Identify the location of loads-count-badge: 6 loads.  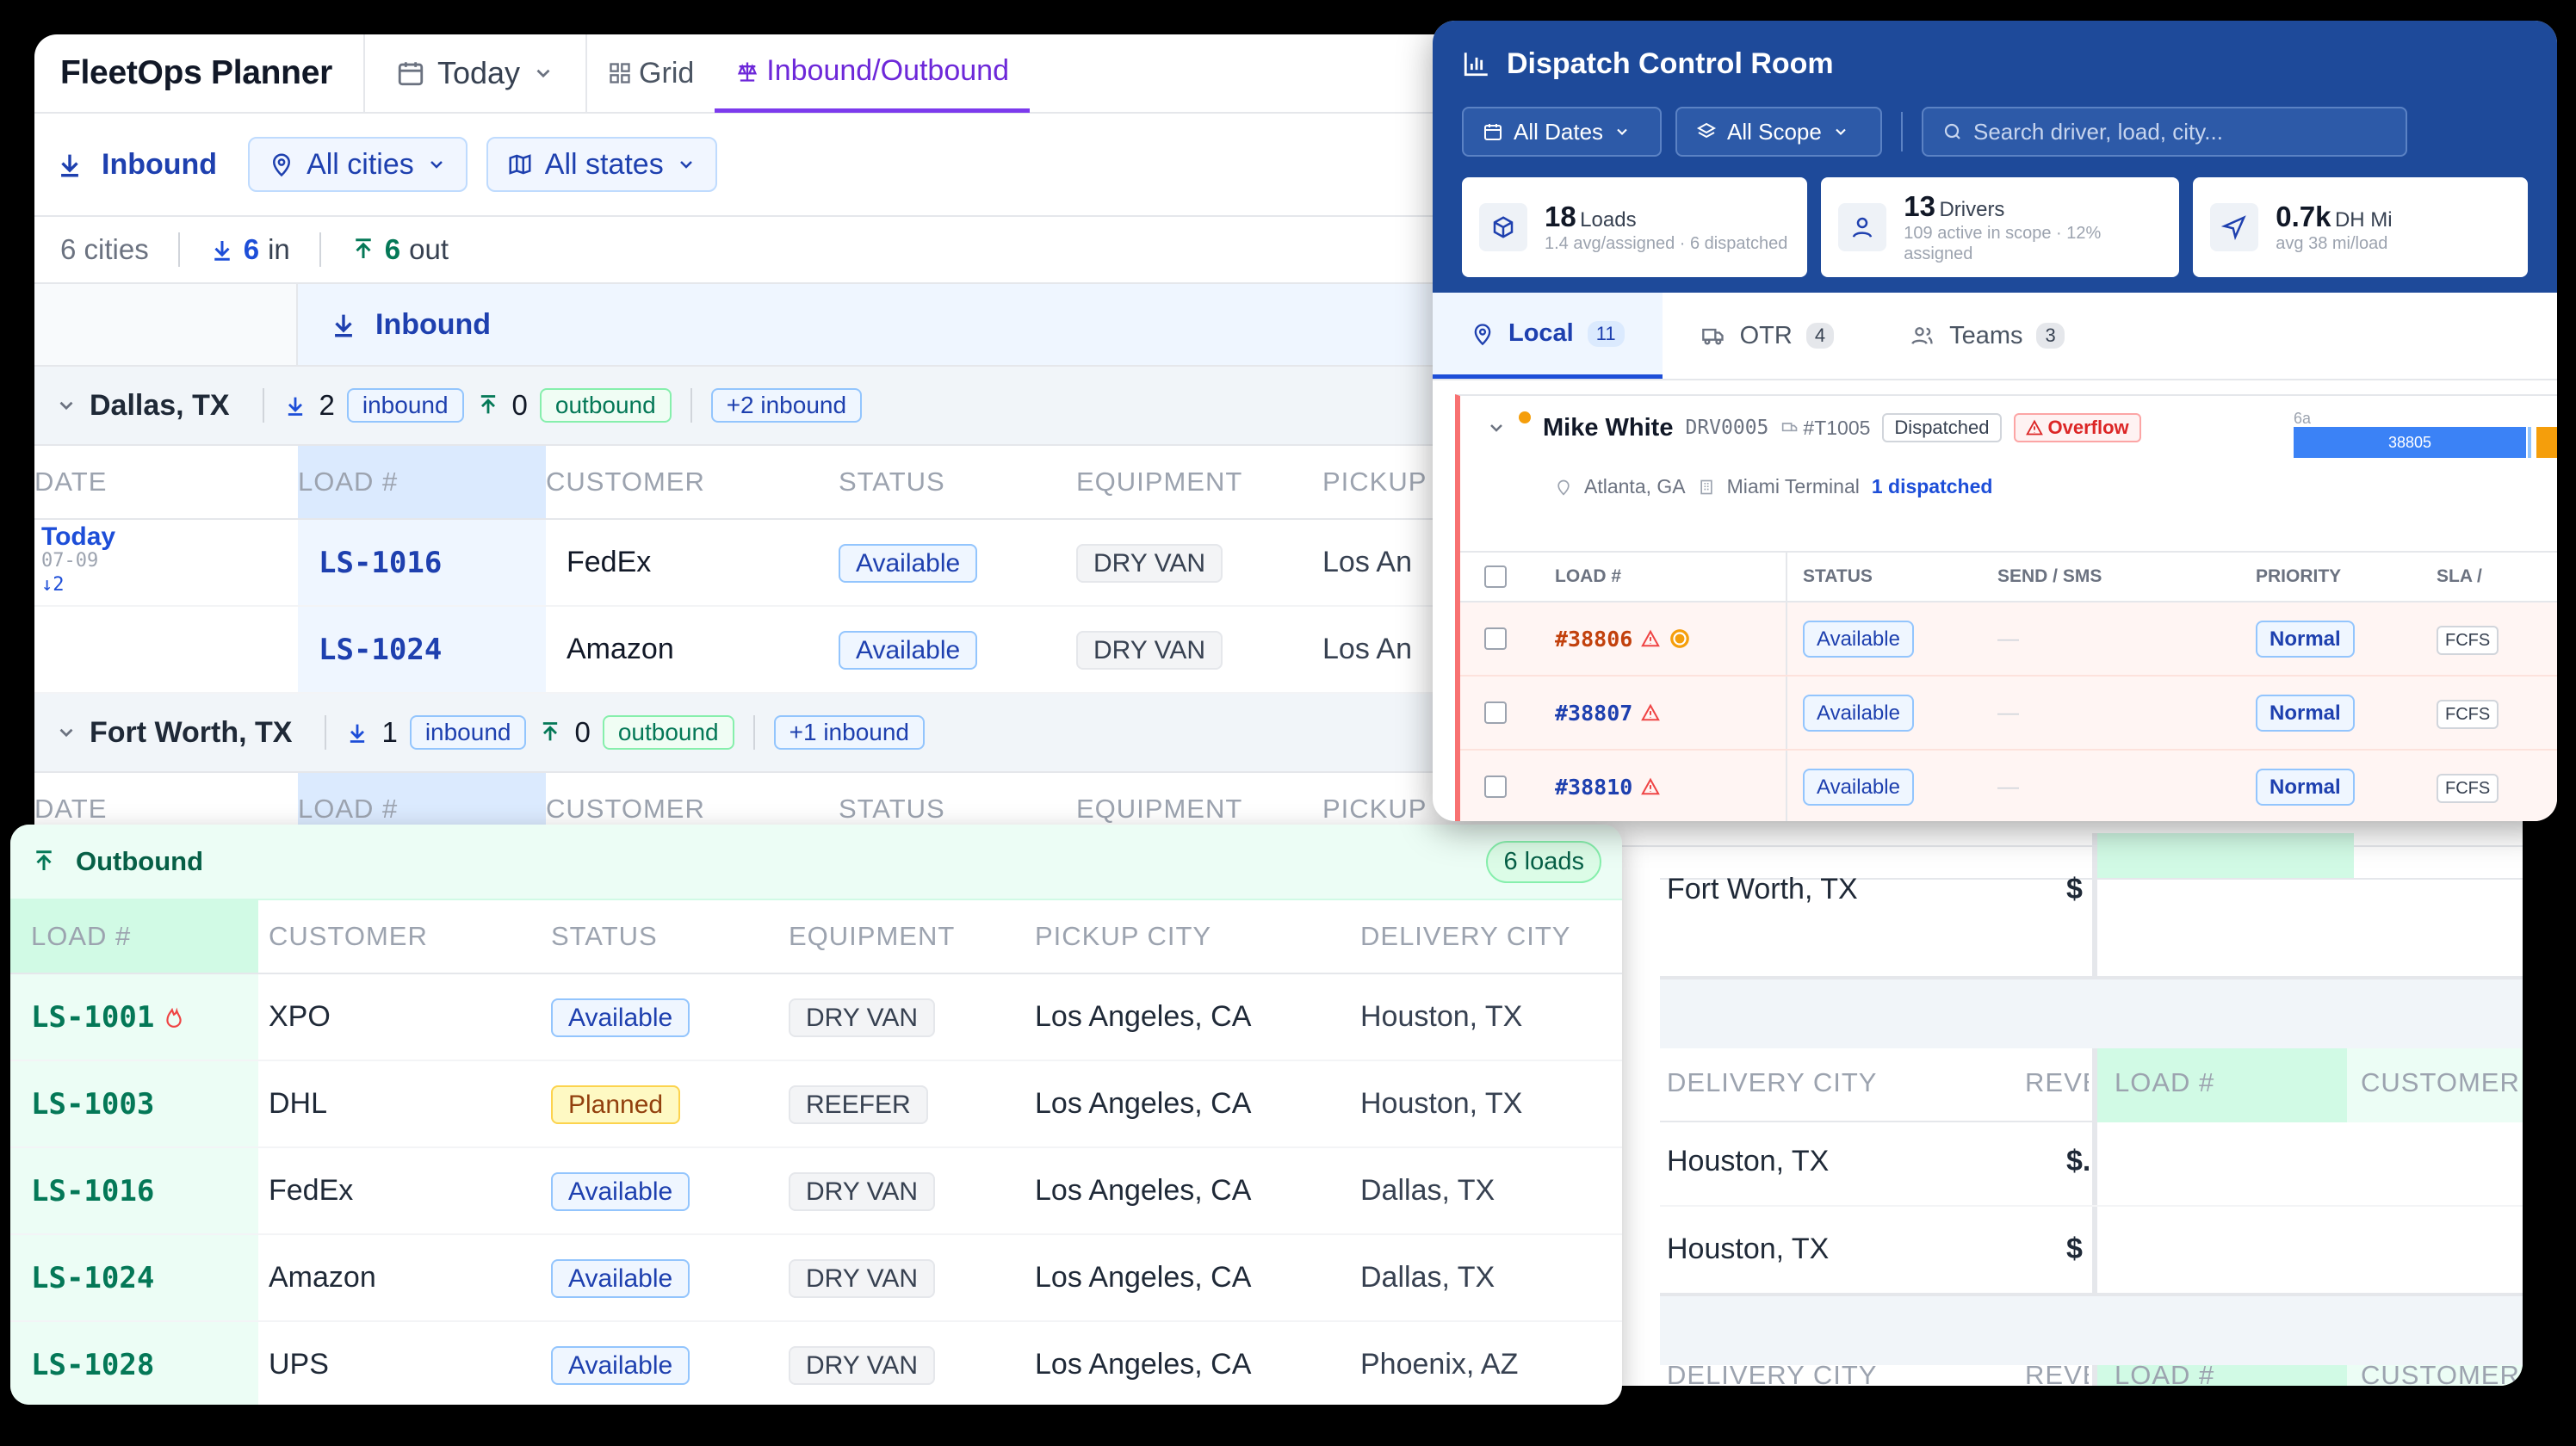
(1543, 862).